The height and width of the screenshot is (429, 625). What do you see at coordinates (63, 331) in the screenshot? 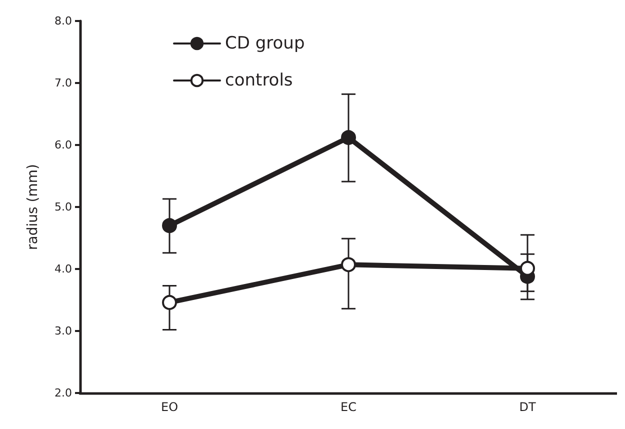
I see `y-tick-label: 3.0` at bounding box center [63, 331].